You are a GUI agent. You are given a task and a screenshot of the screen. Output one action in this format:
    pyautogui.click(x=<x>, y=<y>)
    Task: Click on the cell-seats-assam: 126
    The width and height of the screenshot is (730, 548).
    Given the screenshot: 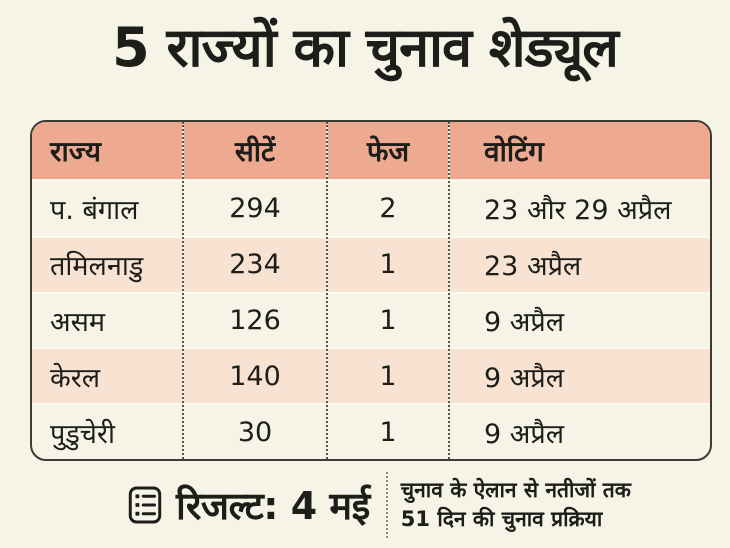 What is the action you would take?
    pyautogui.click(x=255, y=319)
    